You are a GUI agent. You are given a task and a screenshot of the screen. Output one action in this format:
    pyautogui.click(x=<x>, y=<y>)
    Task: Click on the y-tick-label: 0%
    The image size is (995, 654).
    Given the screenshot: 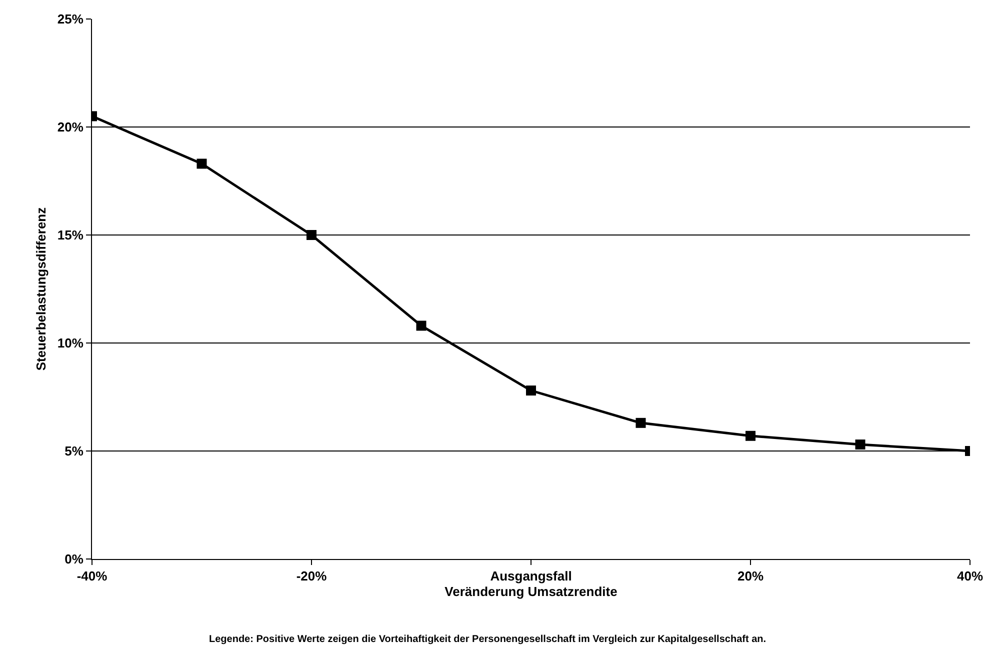 What is the action you would take?
    pyautogui.click(x=74, y=559)
    